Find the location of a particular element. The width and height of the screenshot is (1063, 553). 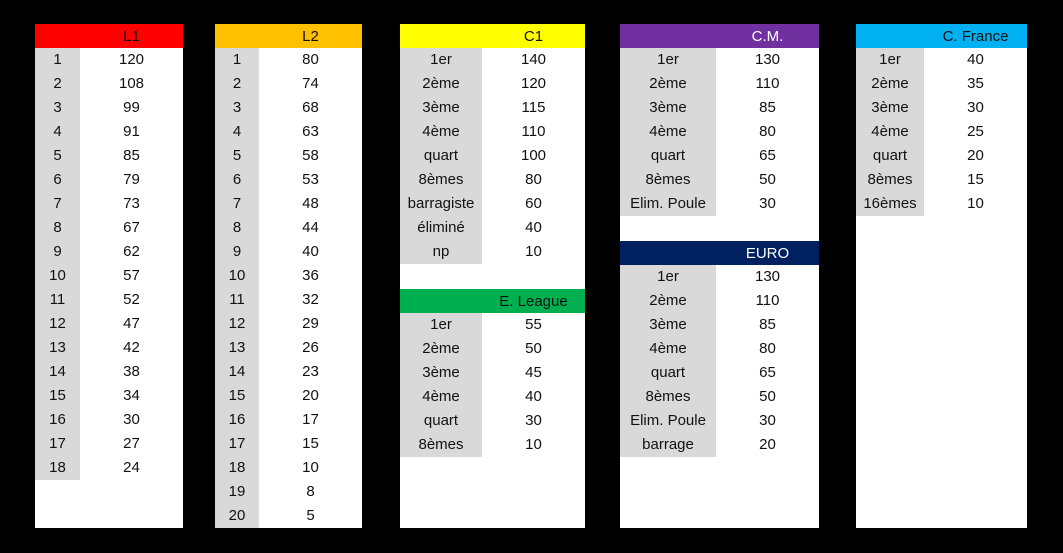

table-row: 6 79 is located at coordinates (109, 180).